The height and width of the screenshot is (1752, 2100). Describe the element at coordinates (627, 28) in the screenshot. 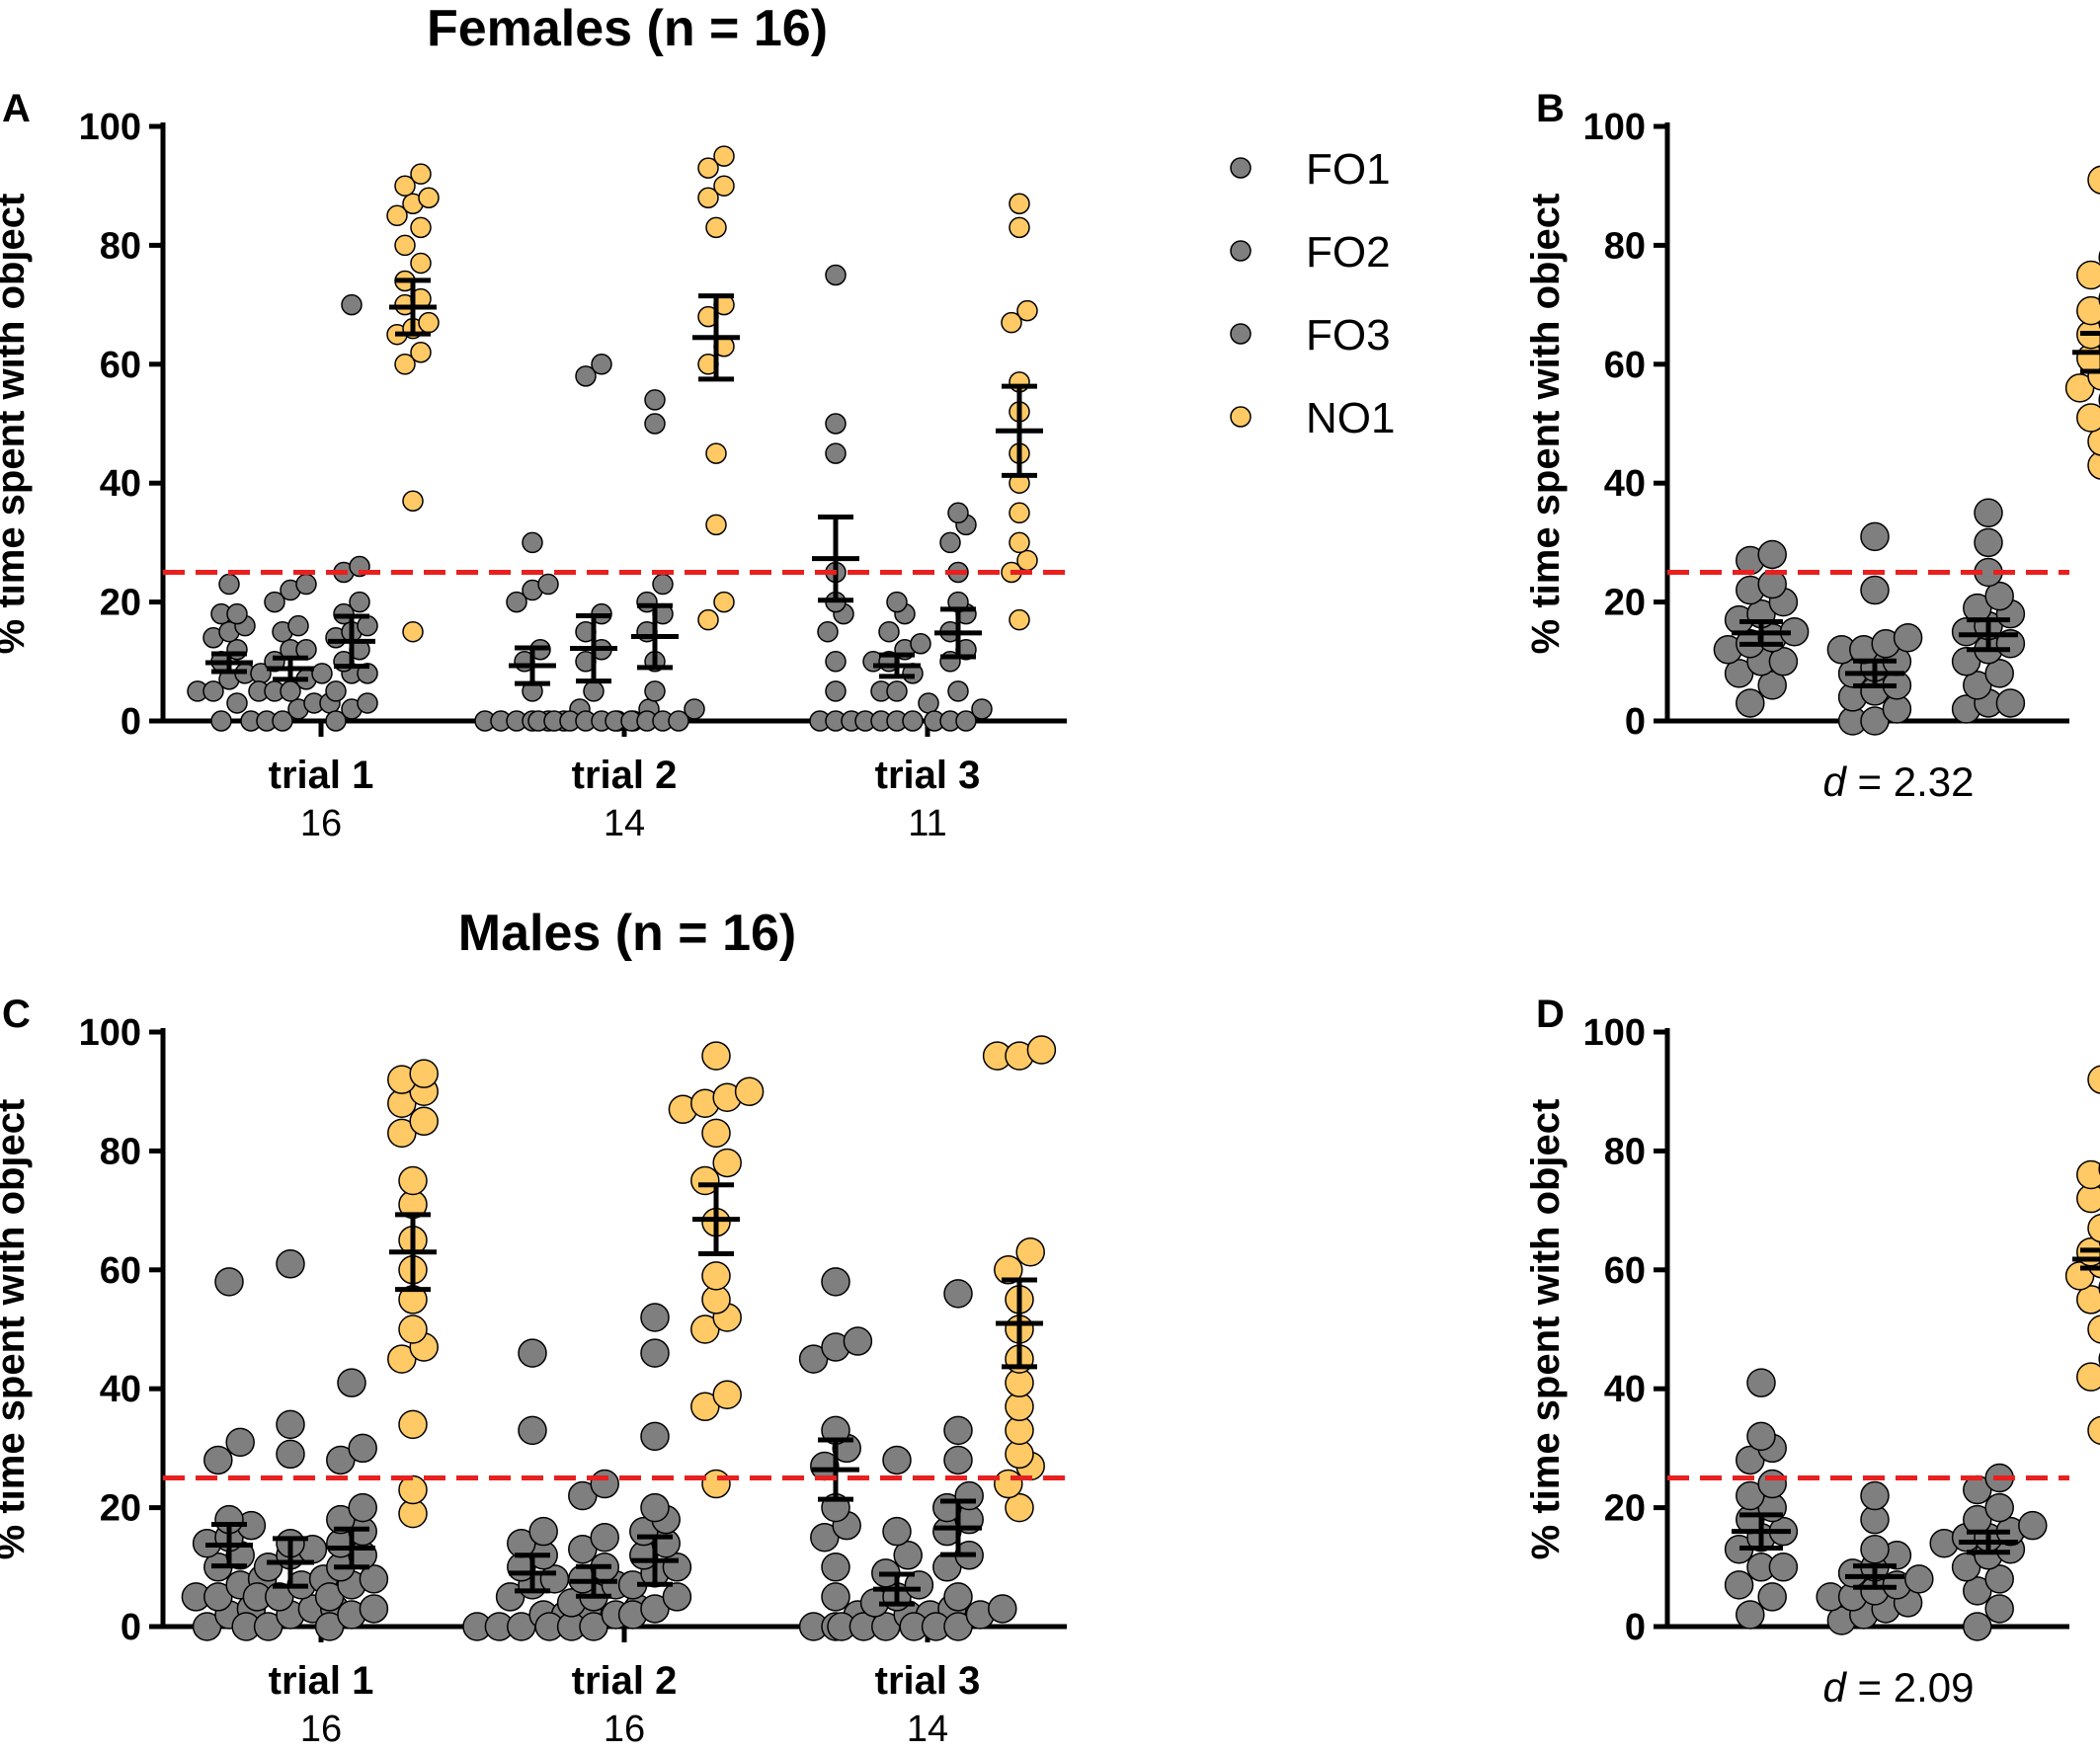

I see `female-title: Females (n = 16)` at that location.